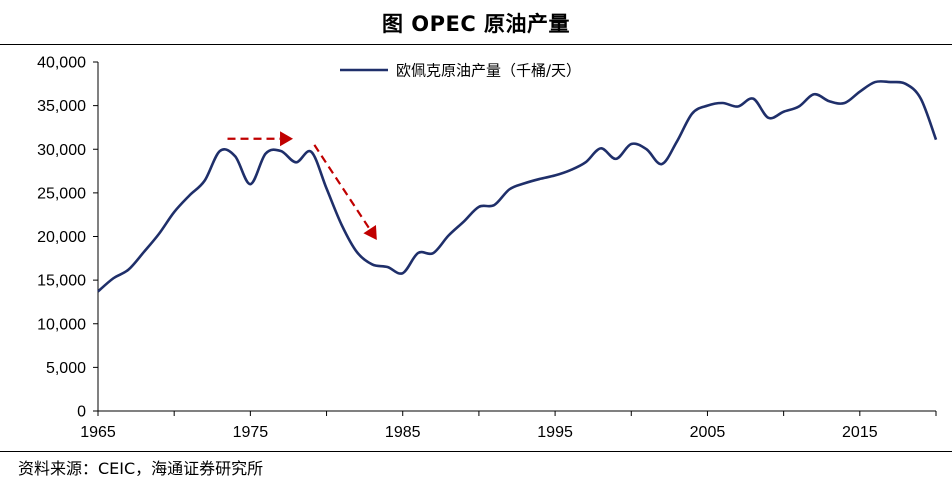 The image size is (952, 479). Describe the element at coordinates (61, 193) in the screenshot. I see `y-tick-label: 25,000` at that location.